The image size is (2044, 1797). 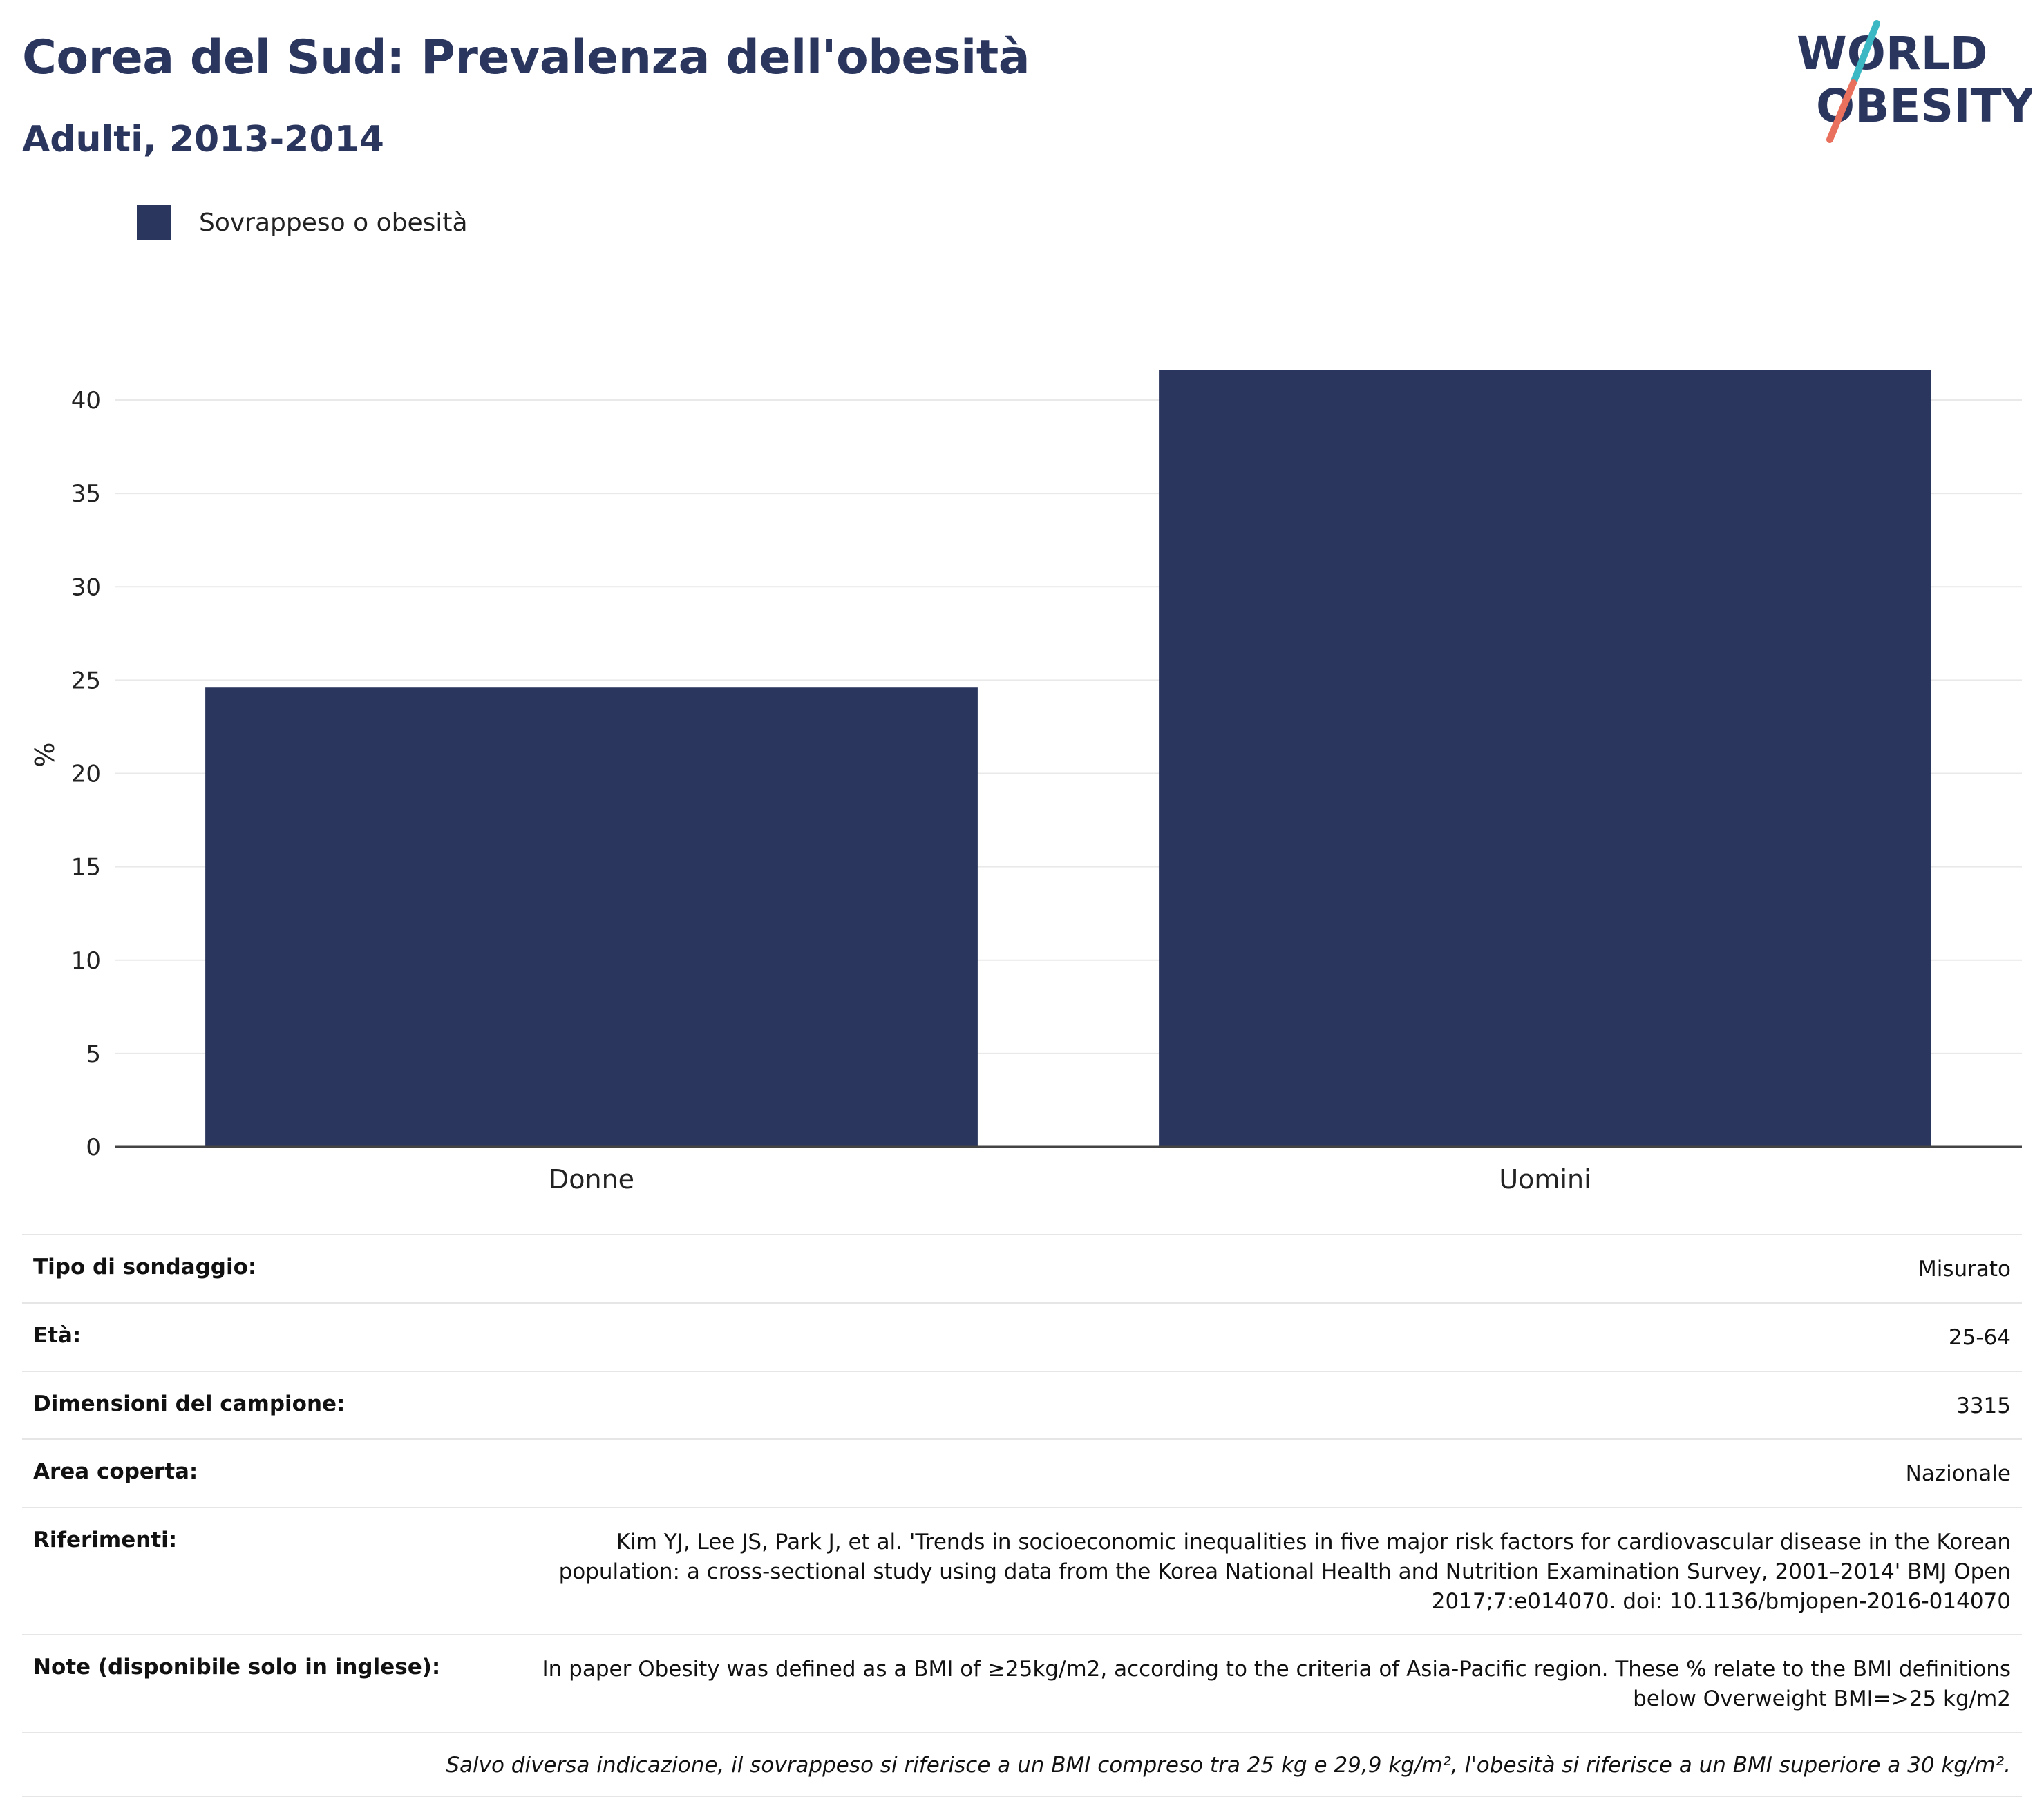 I want to click on logo-text-world: WORLD, so click(x=1892, y=53).